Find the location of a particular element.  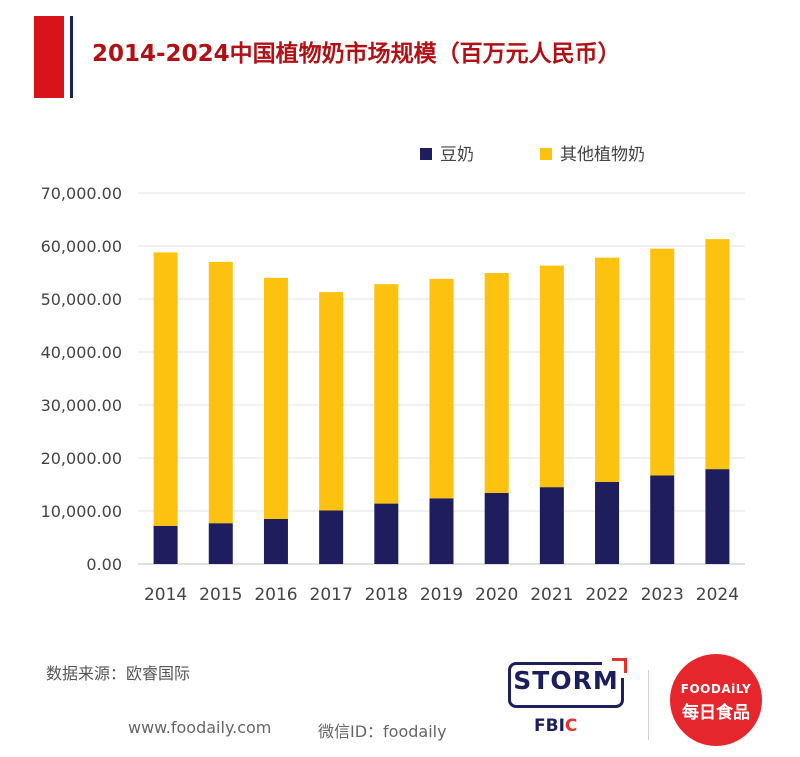

x-tick-label: 2016 is located at coordinates (275, 595).